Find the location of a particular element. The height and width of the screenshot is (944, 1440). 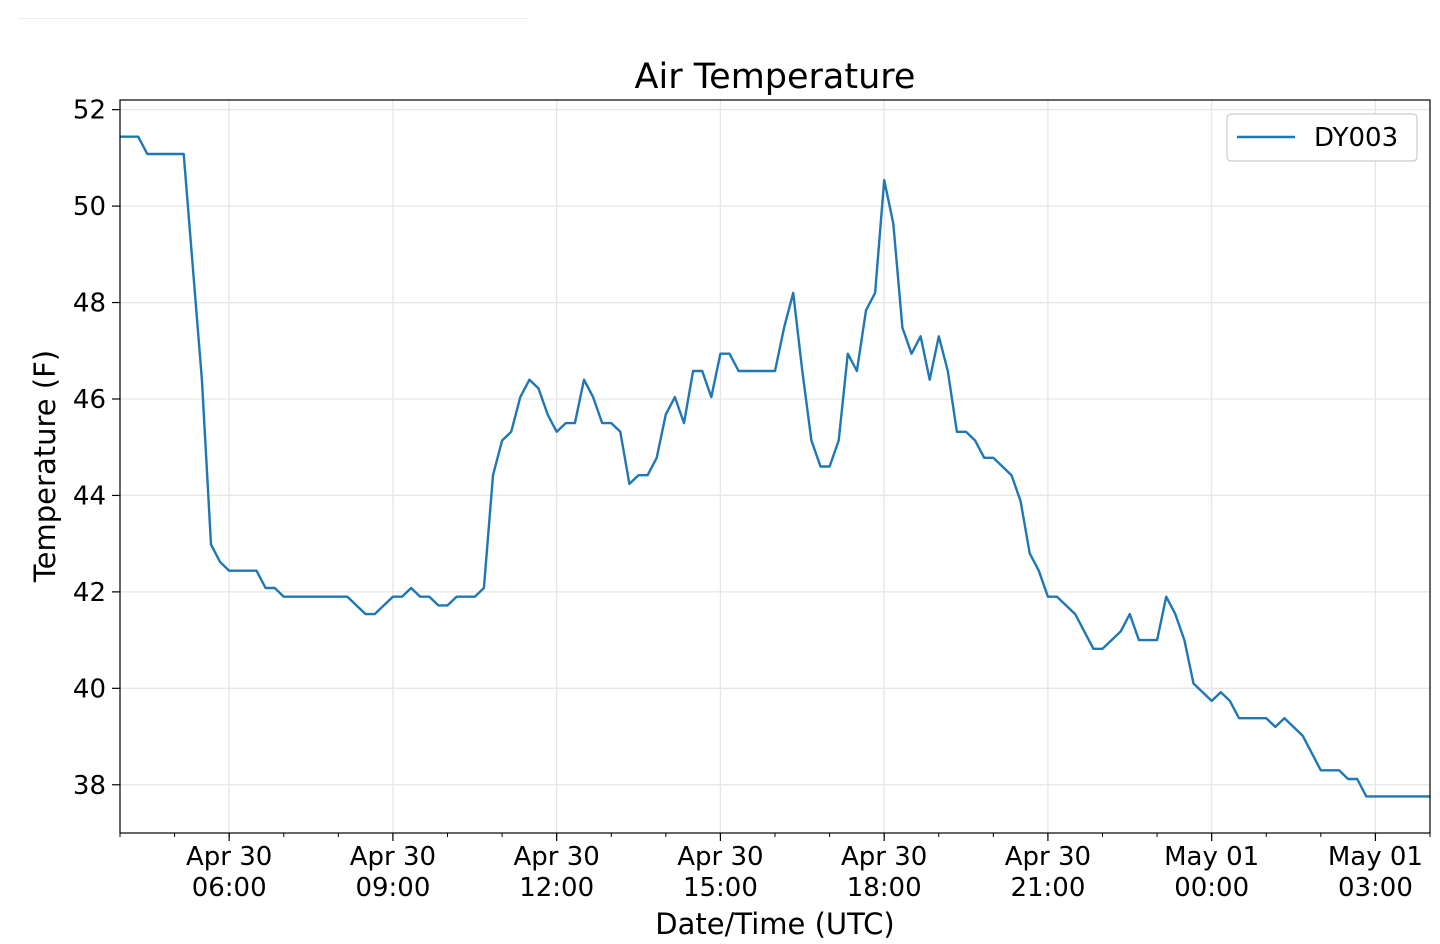

y-tick-label: 40 is located at coordinates (89, 689).